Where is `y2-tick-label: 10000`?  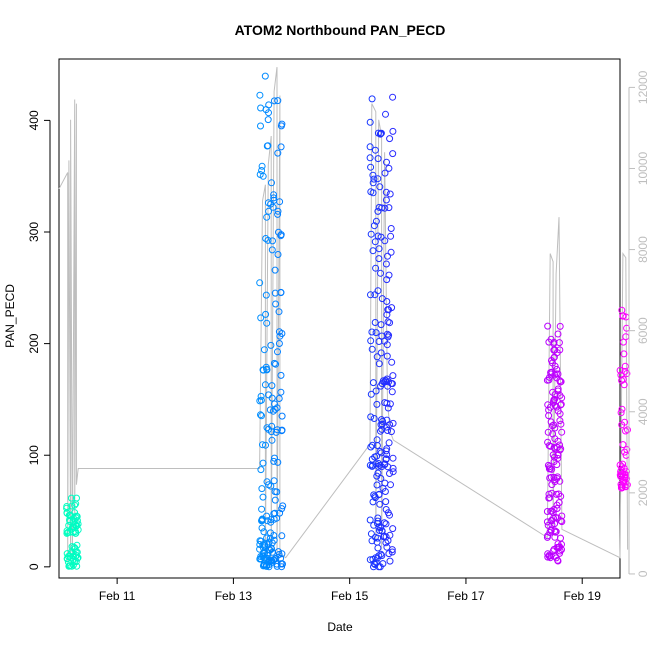
y2-tick-label: 10000 is located at coordinates (643, 168).